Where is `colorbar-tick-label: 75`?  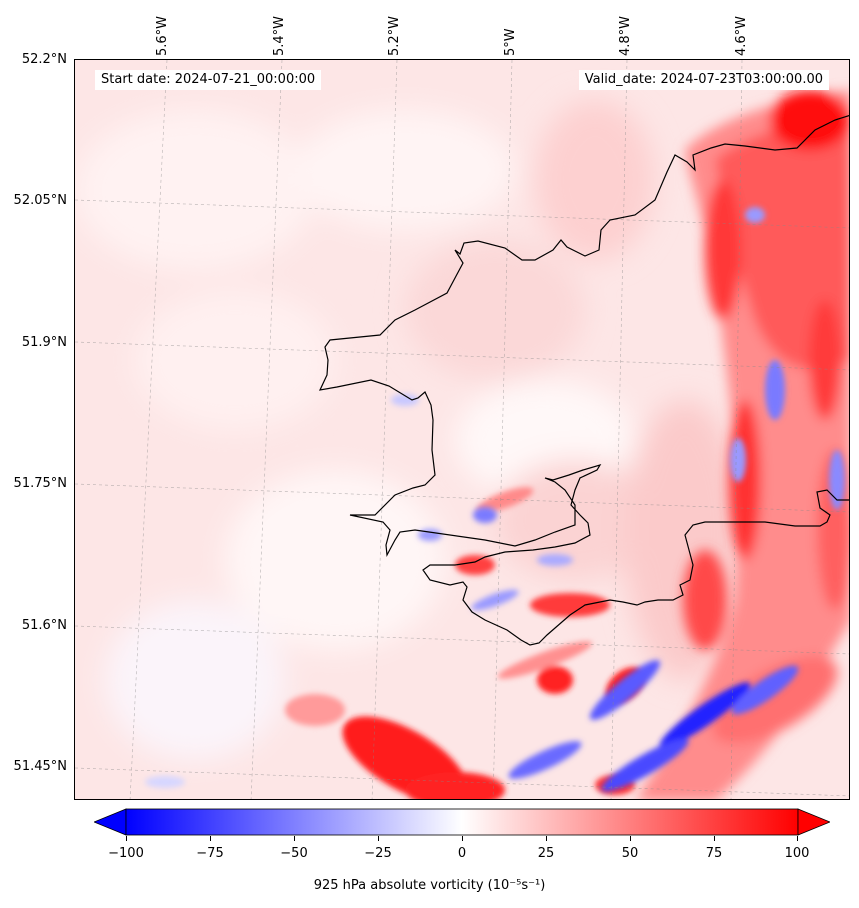
colorbar-tick-label: 75 is located at coordinates (714, 853).